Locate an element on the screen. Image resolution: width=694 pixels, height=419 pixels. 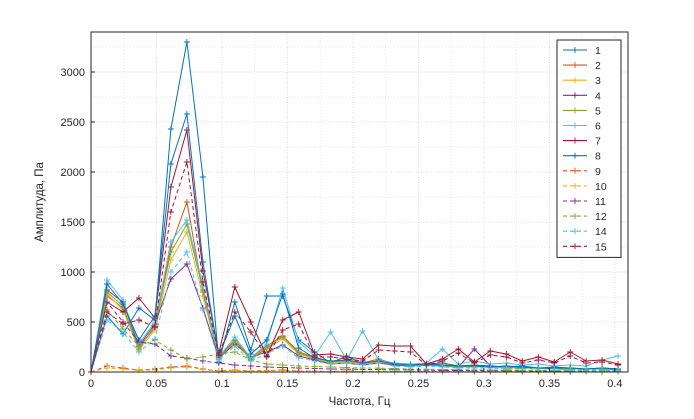
x-tick-label: 0.4 is located at coordinates (614, 384).